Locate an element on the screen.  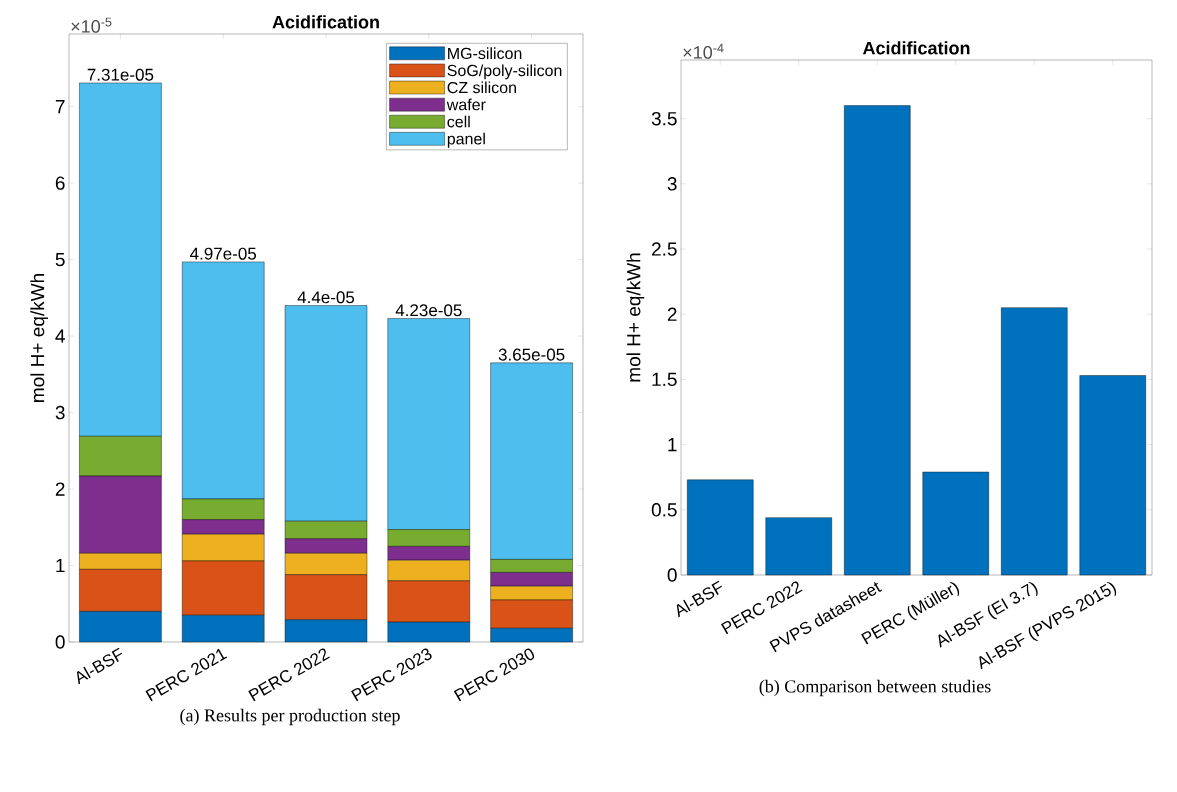
y-tick-label: 1.5 is located at coordinates (664, 379).